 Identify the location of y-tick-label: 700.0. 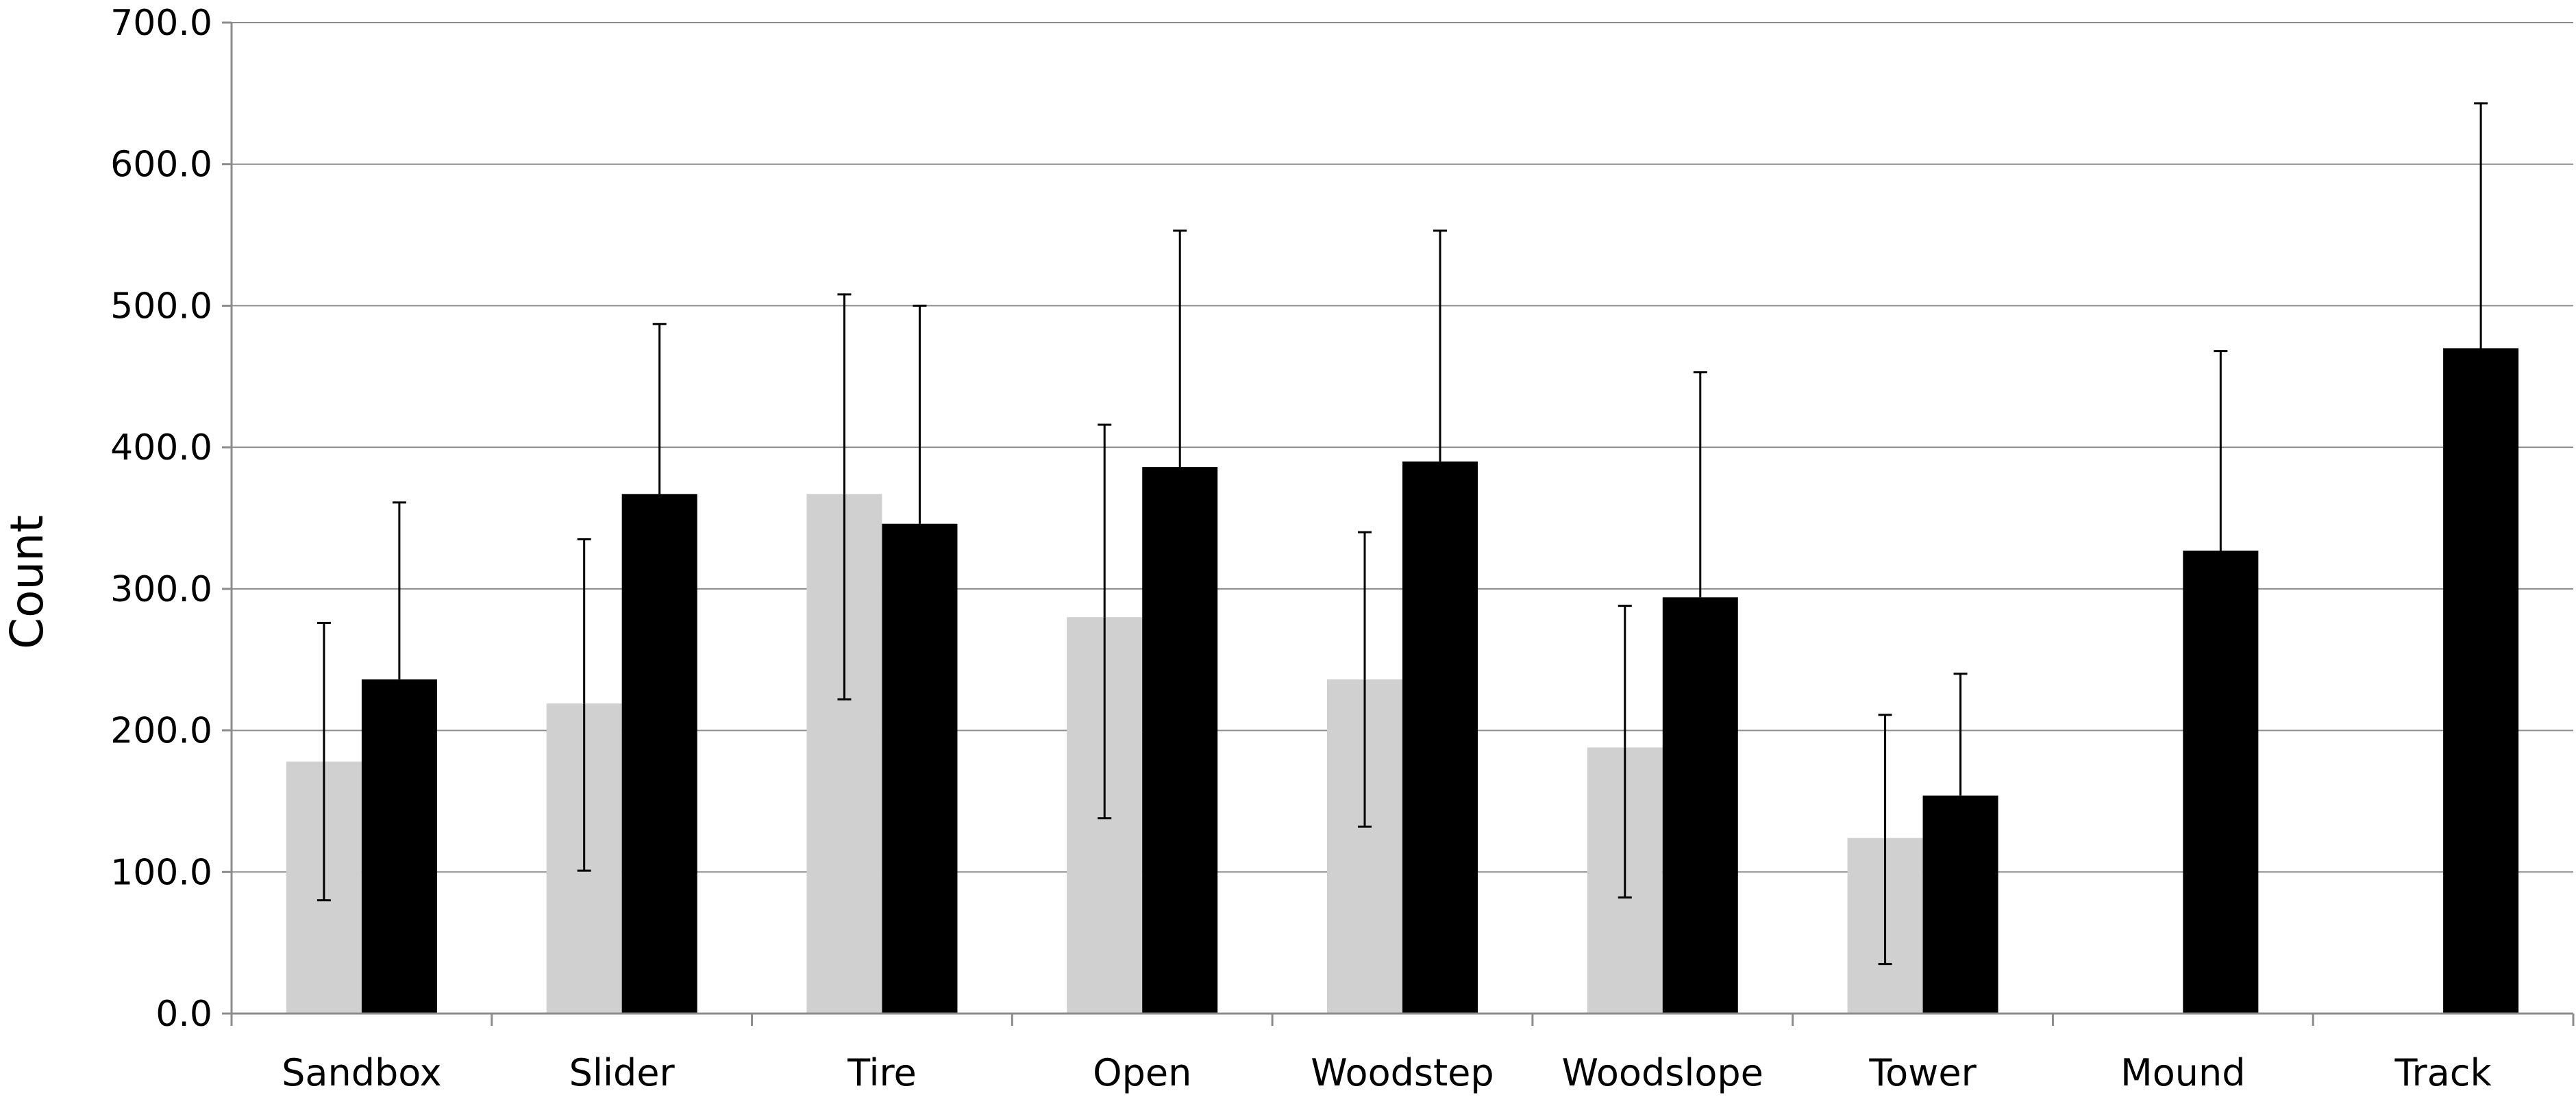
(161, 23).